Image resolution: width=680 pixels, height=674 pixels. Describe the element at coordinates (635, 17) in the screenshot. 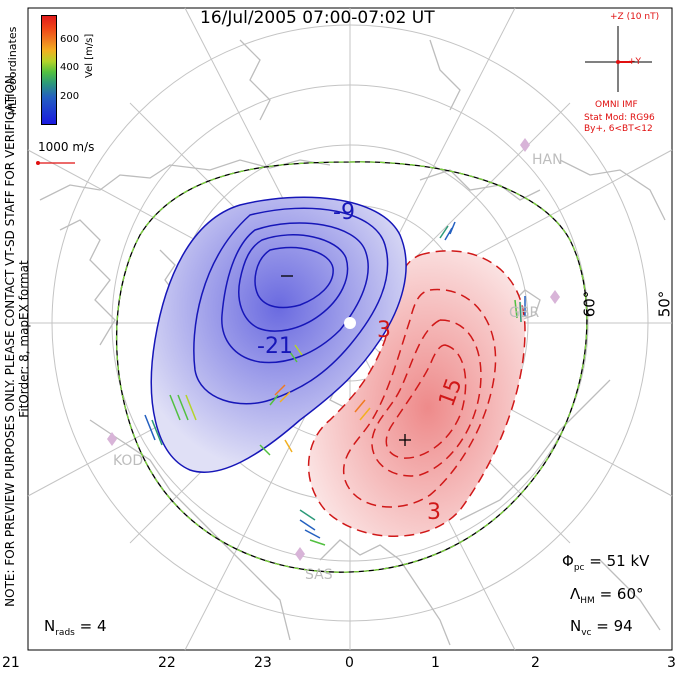

I see `imf-z-label: +Z (10 nT)` at that location.